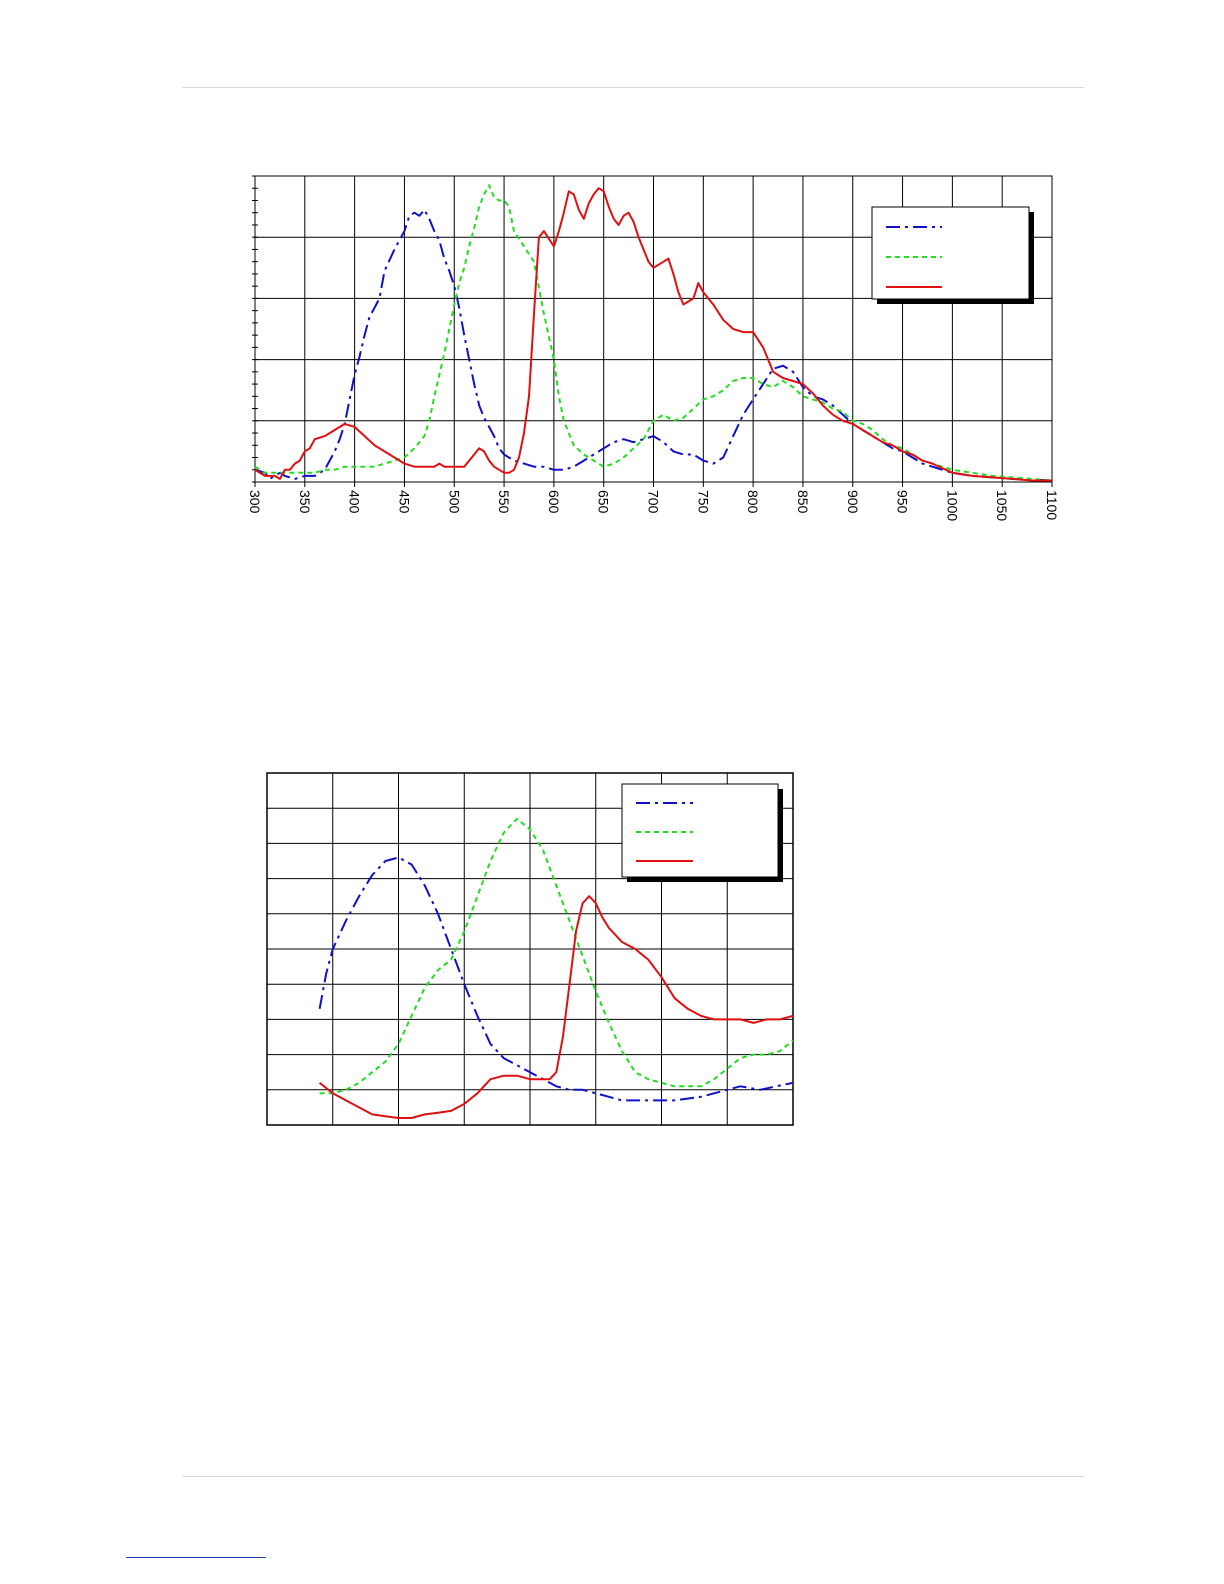 The image size is (1224, 1584). What do you see at coordinates (654, 502) in the screenshot?
I see `x-tick-label: 700` at bounding box center [654, 502].